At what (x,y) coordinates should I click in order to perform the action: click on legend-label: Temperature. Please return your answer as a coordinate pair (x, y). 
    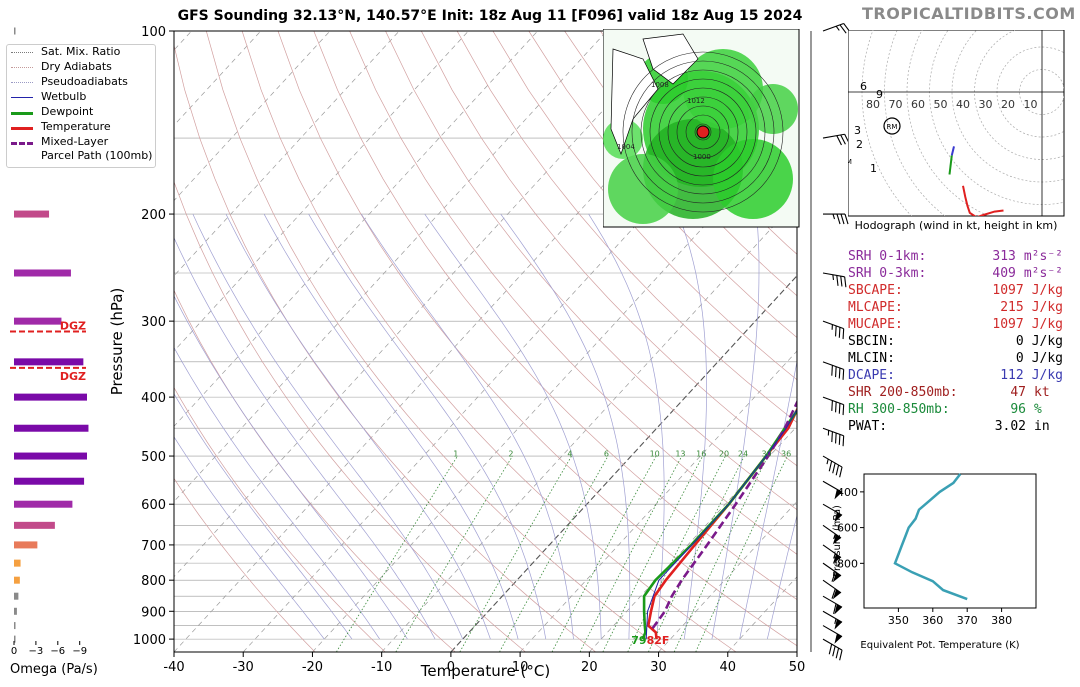
    Looking at the image, I should click on (76, 126).